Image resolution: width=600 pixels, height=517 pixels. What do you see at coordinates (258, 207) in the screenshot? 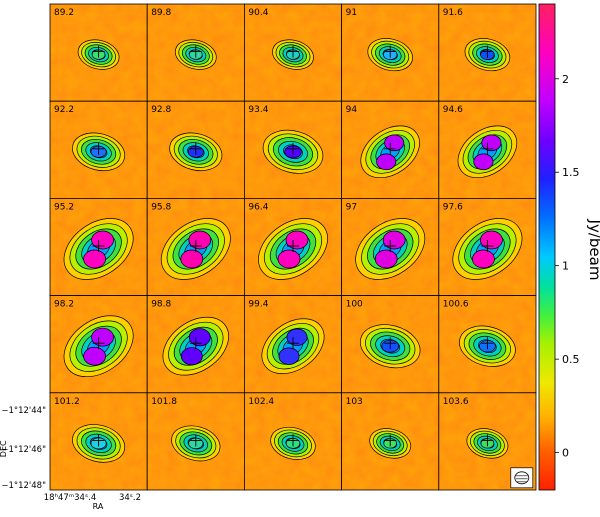
I see `panel-velocity-label: 96.4` at bounding box center [258, 207].